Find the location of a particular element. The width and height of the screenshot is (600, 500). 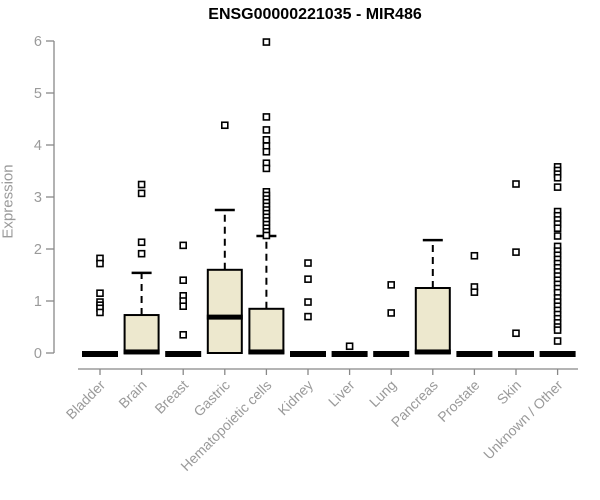

boxplot-pancreas is located at coordinates (432, 296).